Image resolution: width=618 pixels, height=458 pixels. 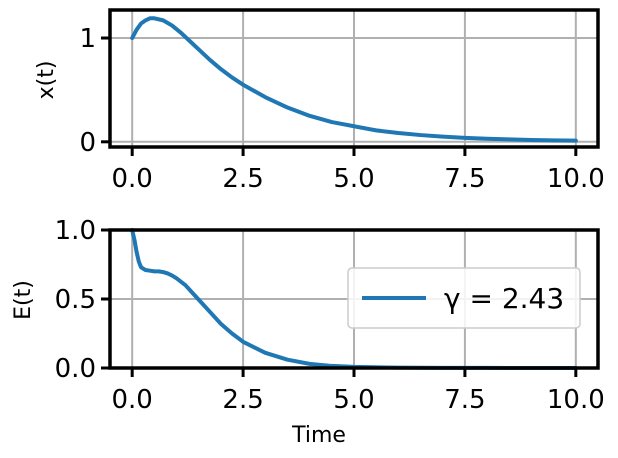 I want to click on top-panel-y-tick-label: 0, so click(x=87, y=143).